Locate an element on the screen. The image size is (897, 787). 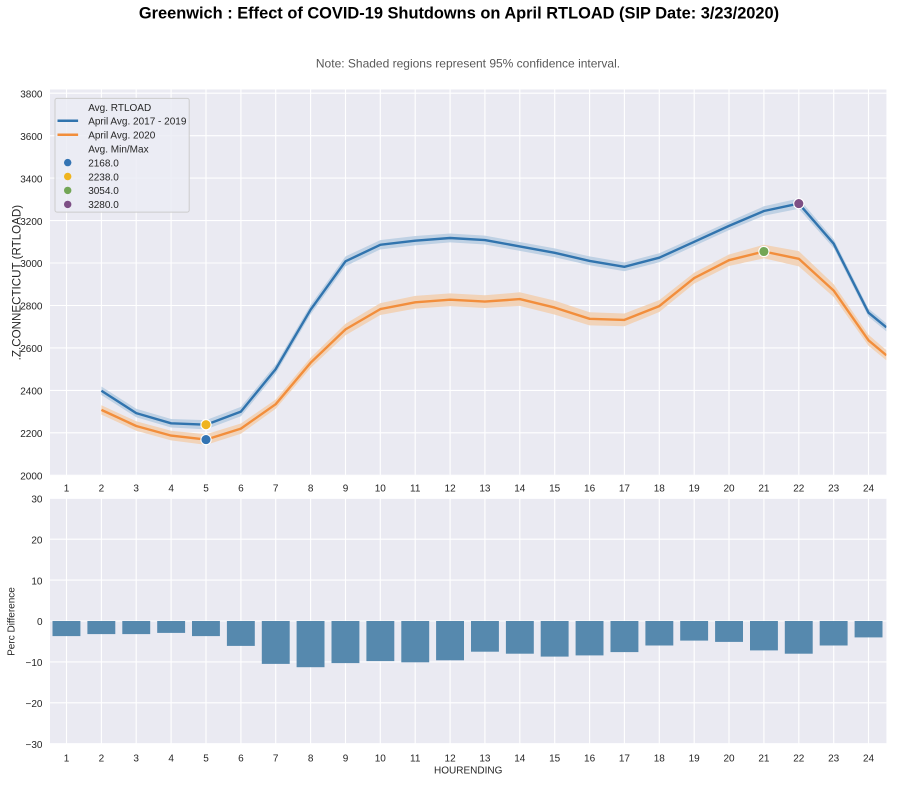
svg-text: 2400 is located at coordinates (31, 392).